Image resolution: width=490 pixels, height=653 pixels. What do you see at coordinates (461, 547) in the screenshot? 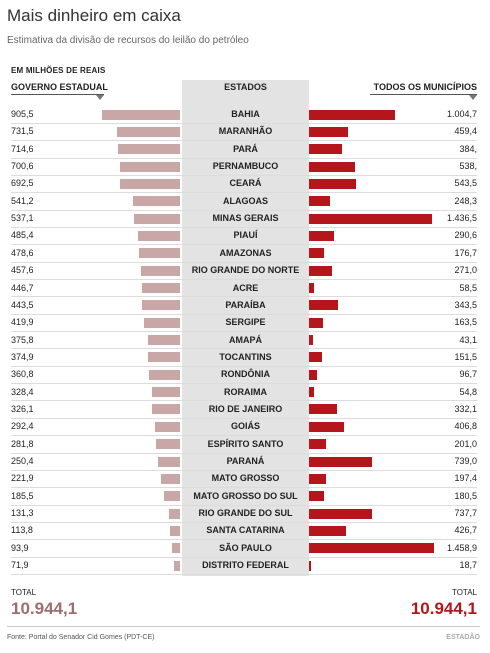
I see `right-value-label: 1.458,9` at bounding box center [461, 547].